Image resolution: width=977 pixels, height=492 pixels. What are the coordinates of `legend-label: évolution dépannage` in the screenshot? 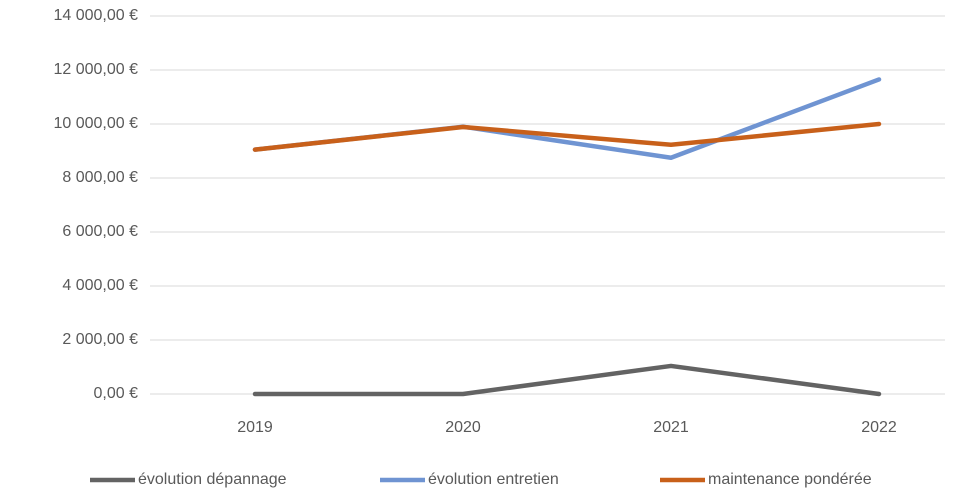 It's located at (212, 479).